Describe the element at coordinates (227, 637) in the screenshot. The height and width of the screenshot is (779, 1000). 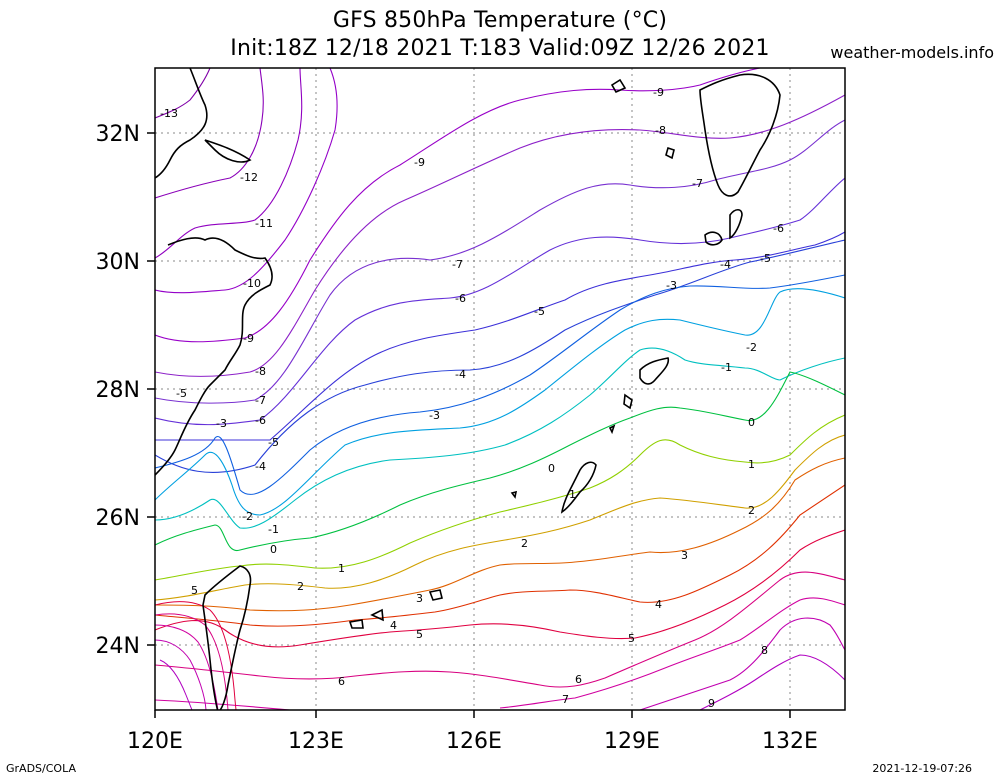
I see `taiwan` at that location.